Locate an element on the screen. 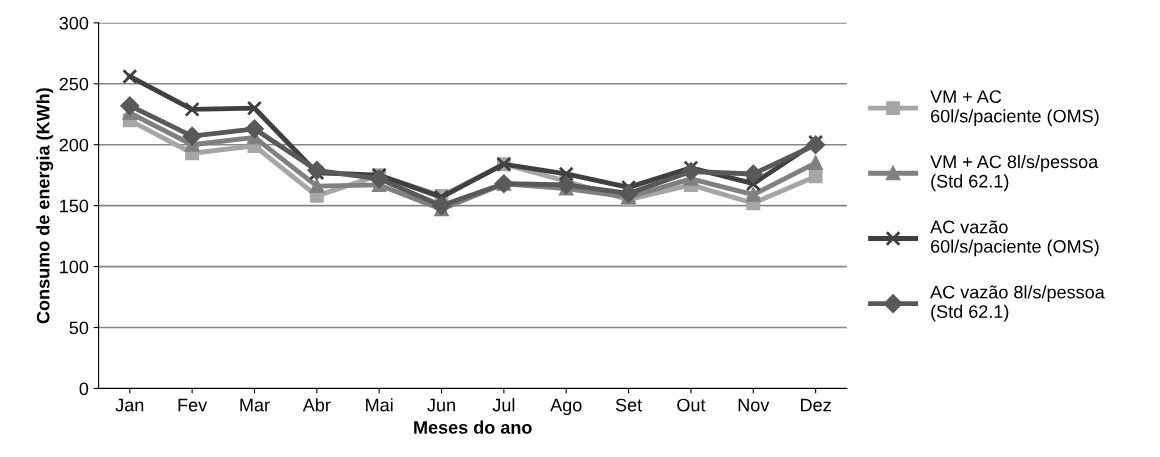 This screenshot has width=1160, height=457. y-tick-label: 150 is located at coordinates (74, 206).